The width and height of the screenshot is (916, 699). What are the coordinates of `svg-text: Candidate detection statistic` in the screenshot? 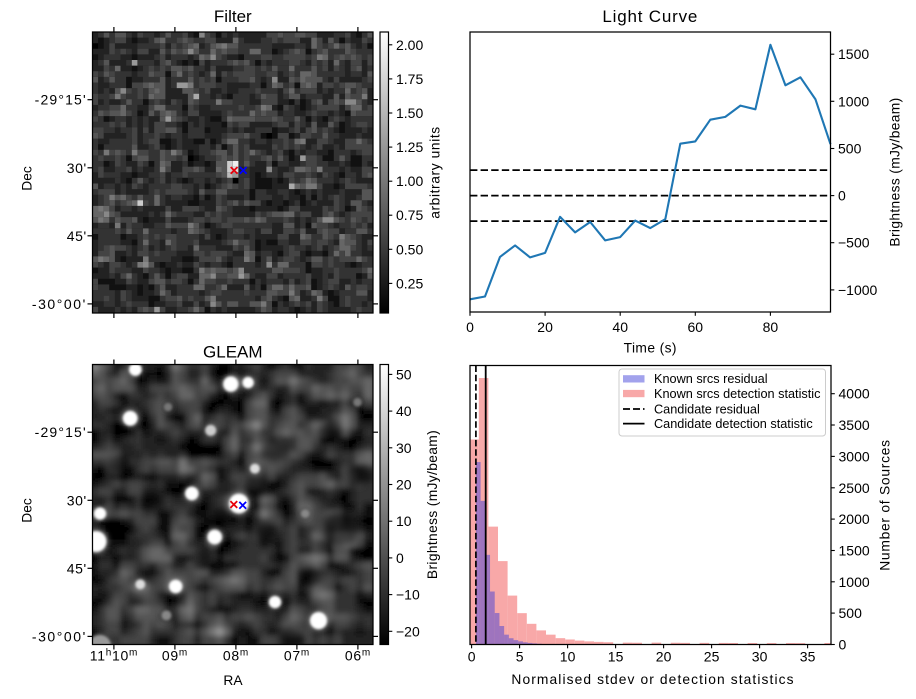 It's located at (733, 424).